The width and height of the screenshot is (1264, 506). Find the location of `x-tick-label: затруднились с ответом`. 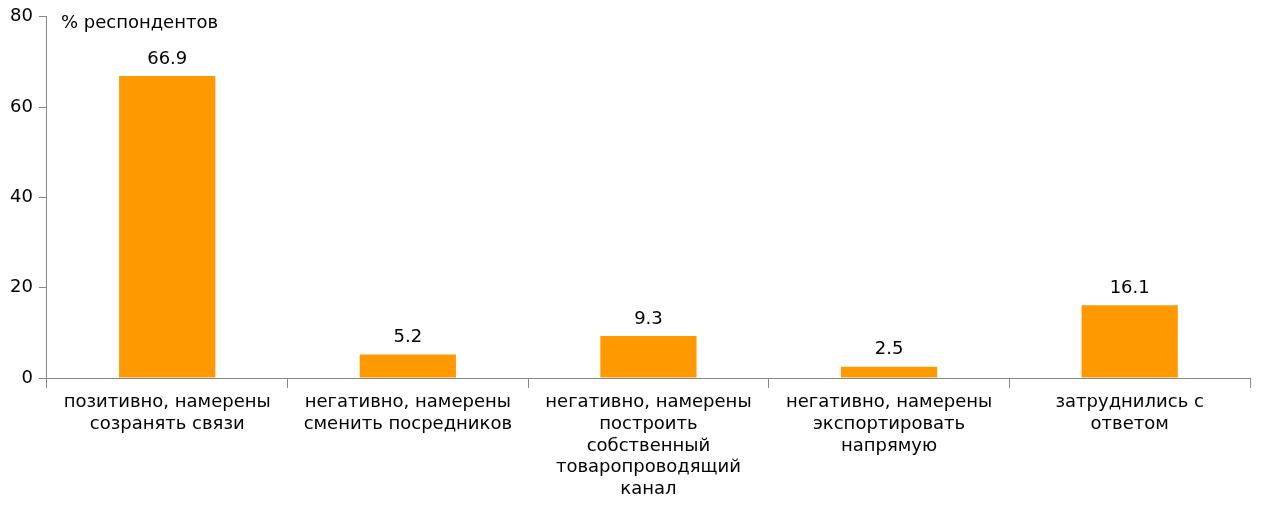

x-tick-label: затруднились с ответом is located at coordinates (1129, 412).